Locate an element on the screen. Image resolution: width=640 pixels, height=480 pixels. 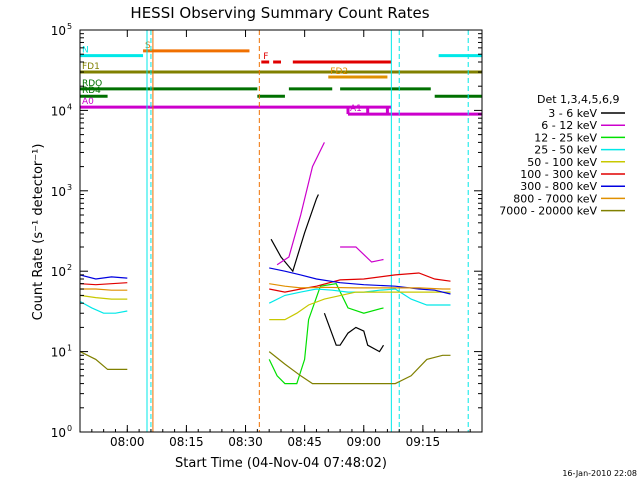
legend-label-3-6-kev: 3 - 6 keV is located at coordinates (572, 113).